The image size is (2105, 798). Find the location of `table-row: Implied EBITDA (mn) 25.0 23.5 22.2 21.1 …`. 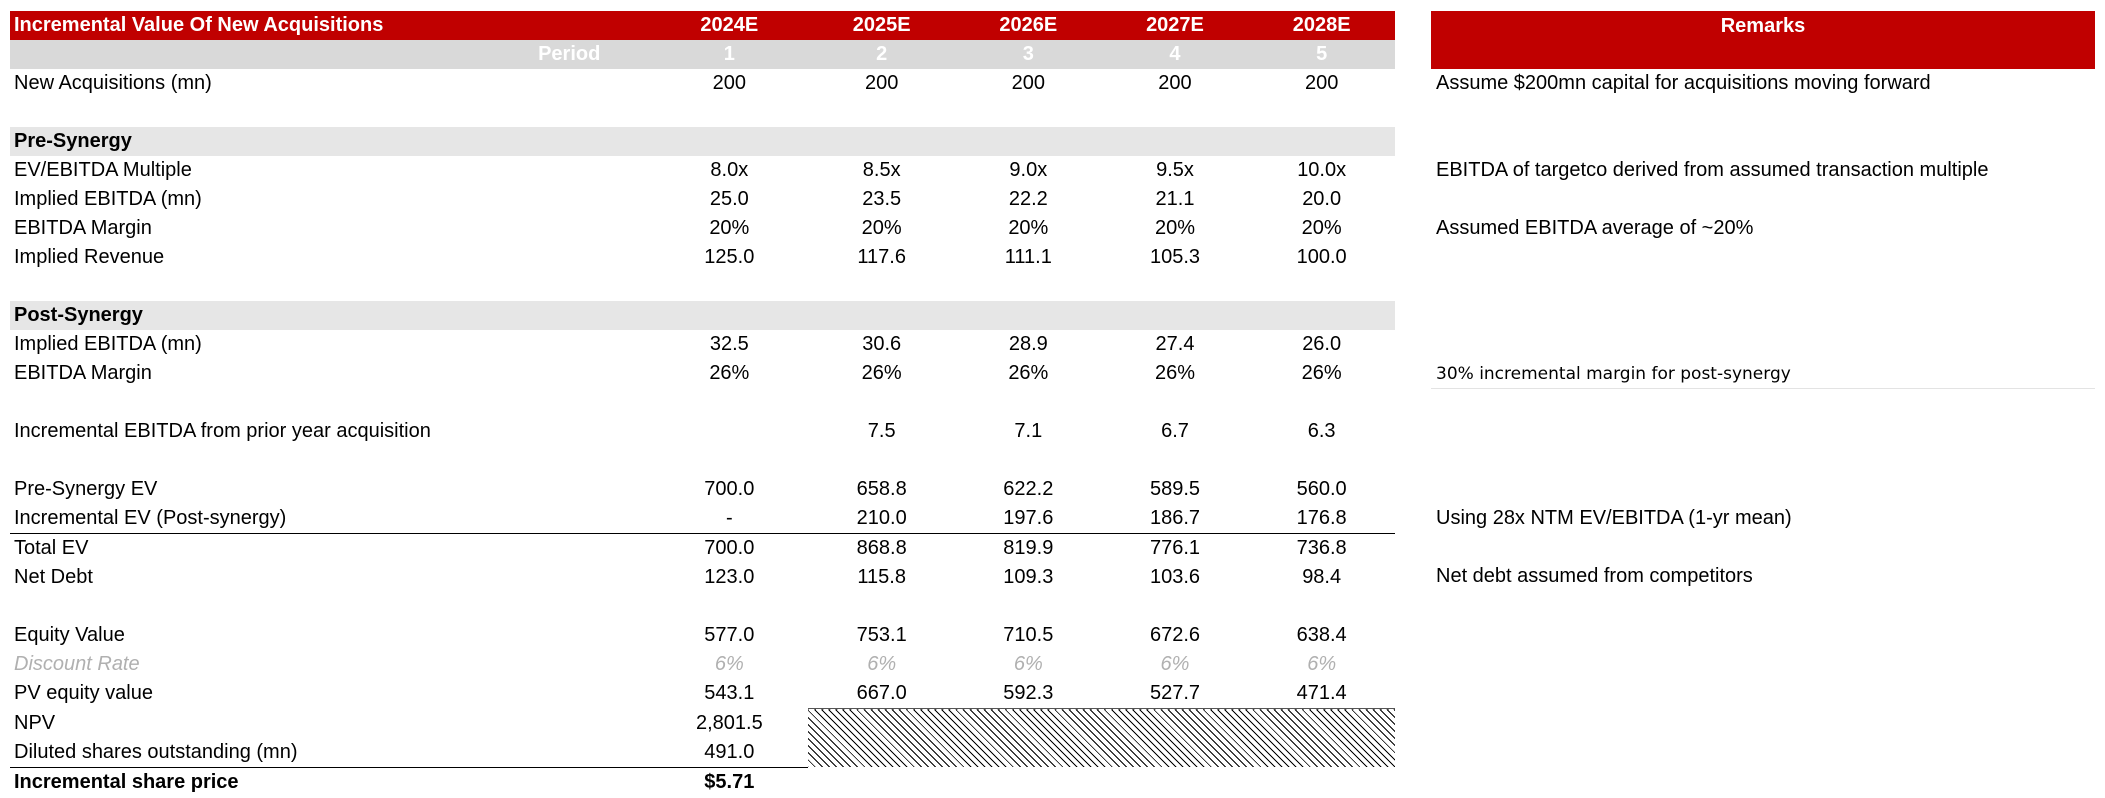

table-row: Implied EBITDA (mn) 25.0 23.5 22.2 21.1 … is located at coordinates (702, 199).